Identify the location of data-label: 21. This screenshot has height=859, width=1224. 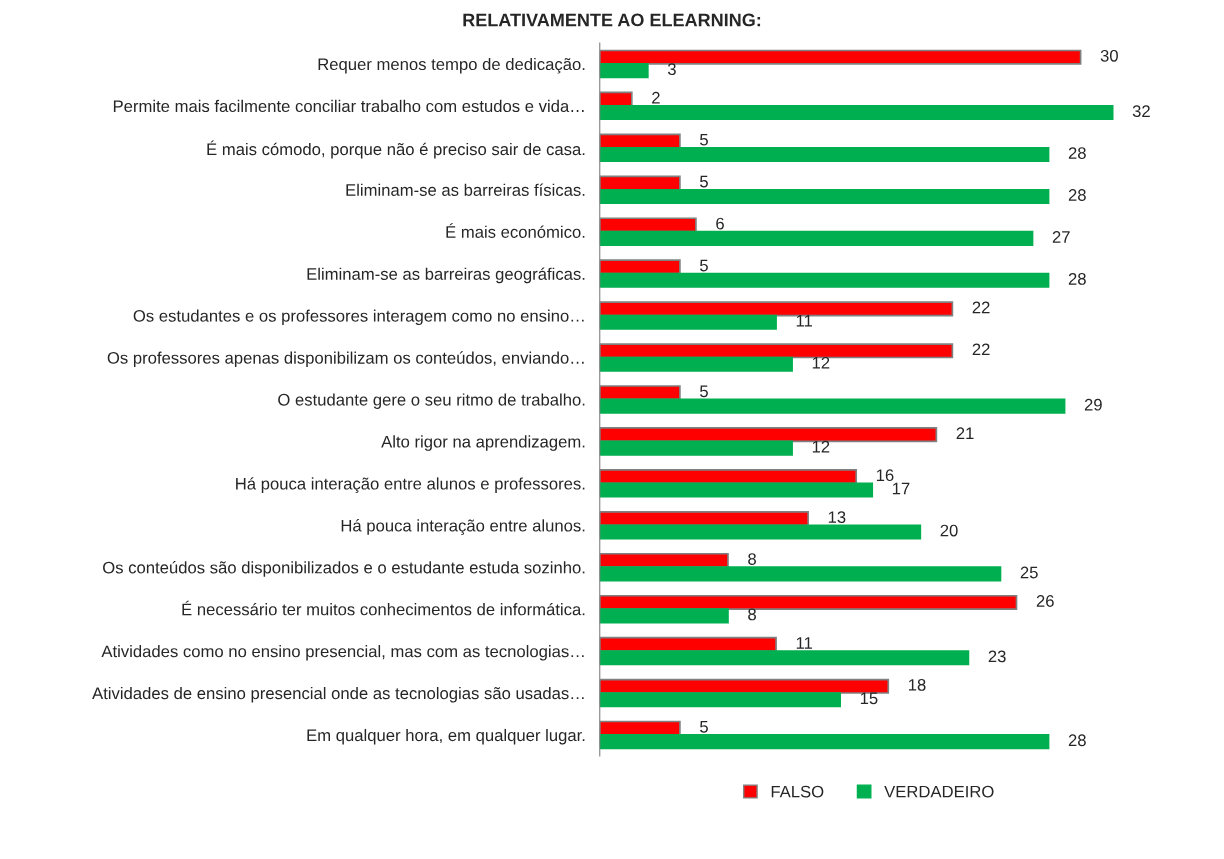
(965, 433).